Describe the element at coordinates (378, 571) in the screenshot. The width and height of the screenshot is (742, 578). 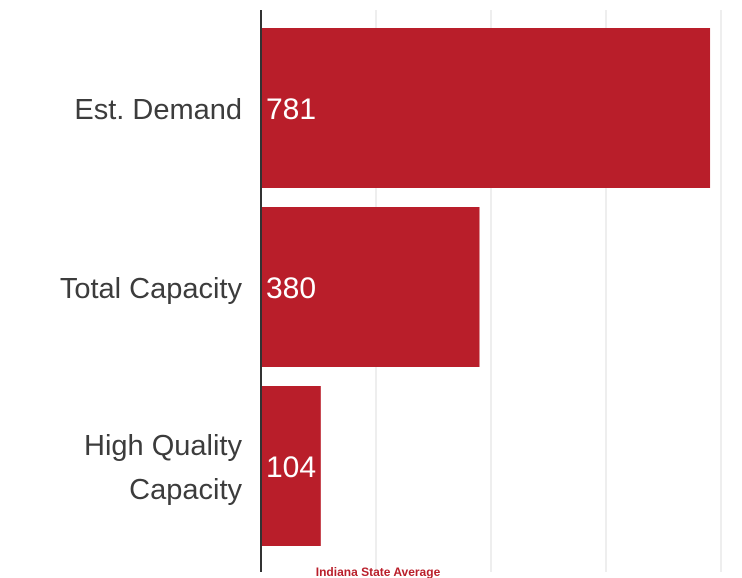
I see `chart-caption: Indiana State Average` at that location.